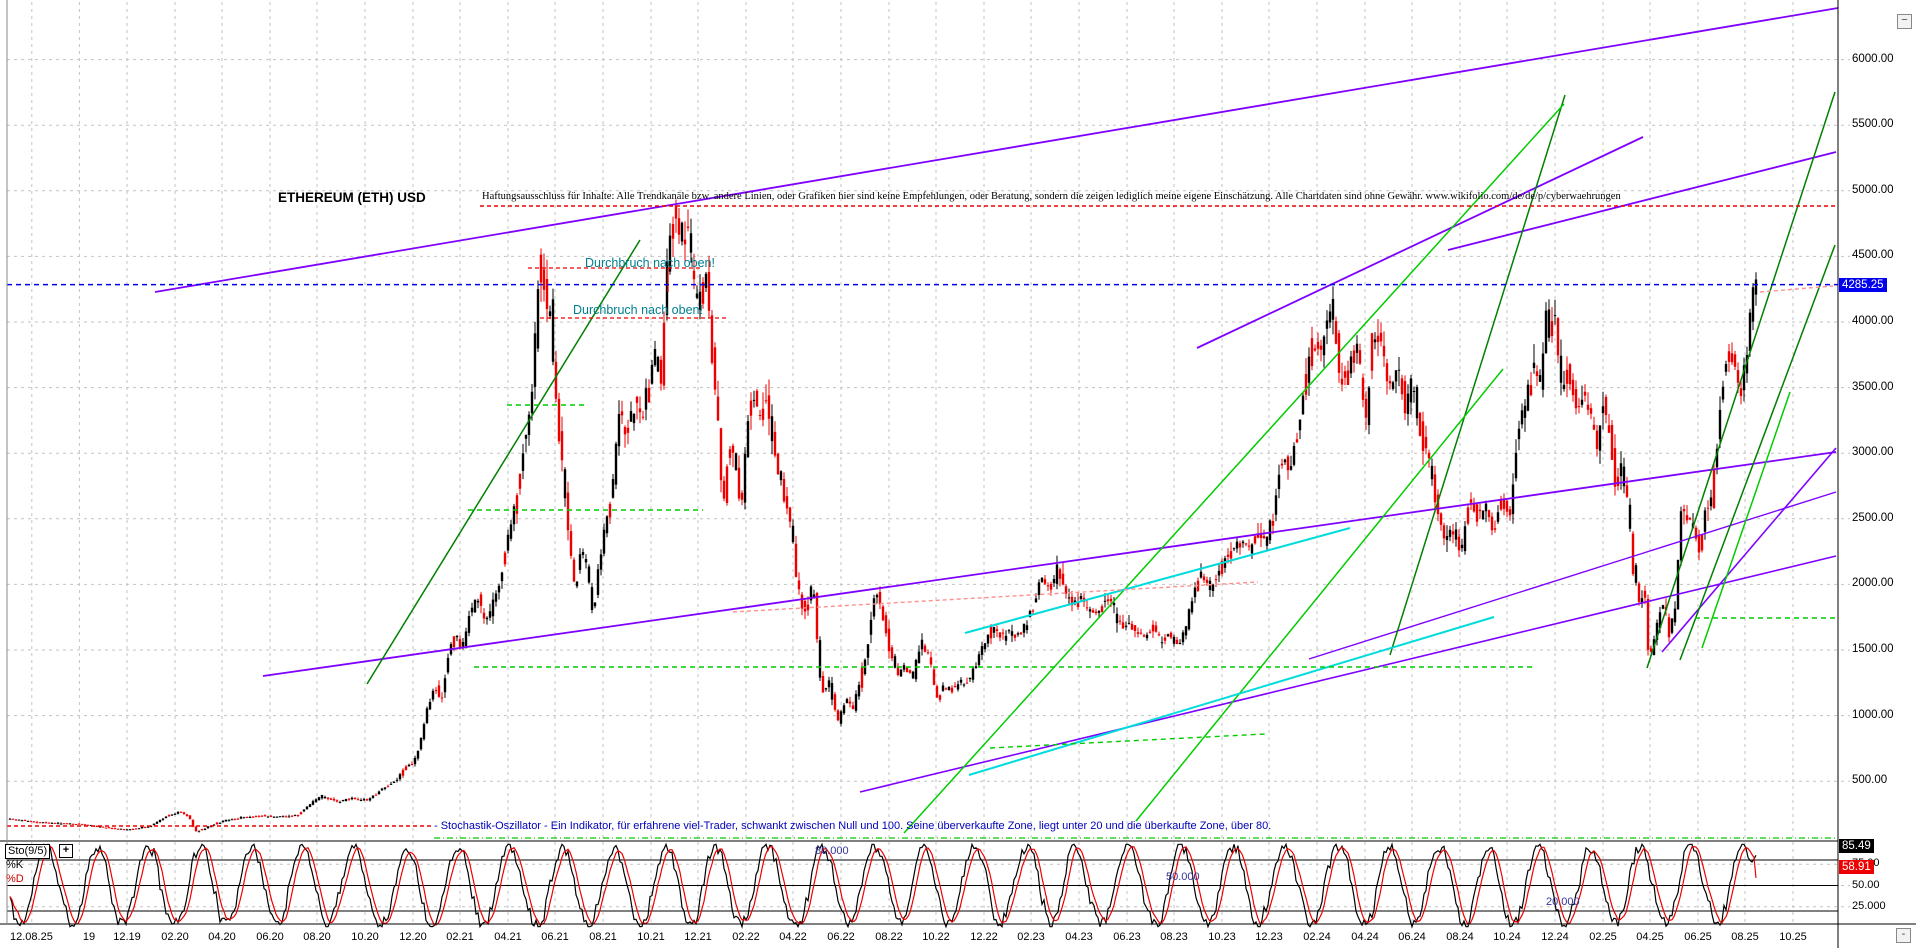 The height and width of the screenshot is (948, 1916). I want to click on time-axis-label: 08.23, so click(1174, 937).